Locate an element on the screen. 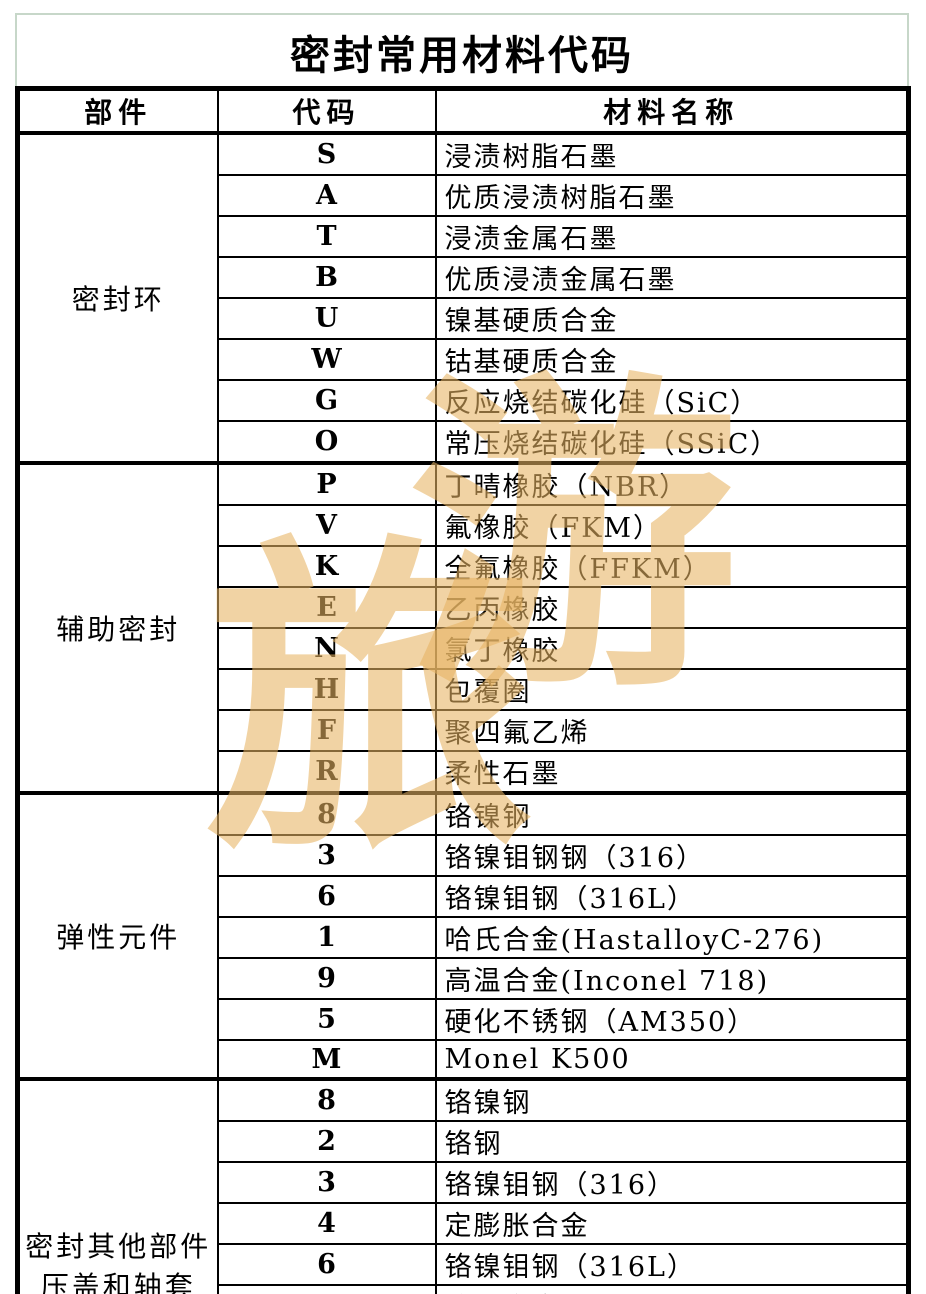  component-label-line: 弹性元件 is located at coordinates (118, 937).